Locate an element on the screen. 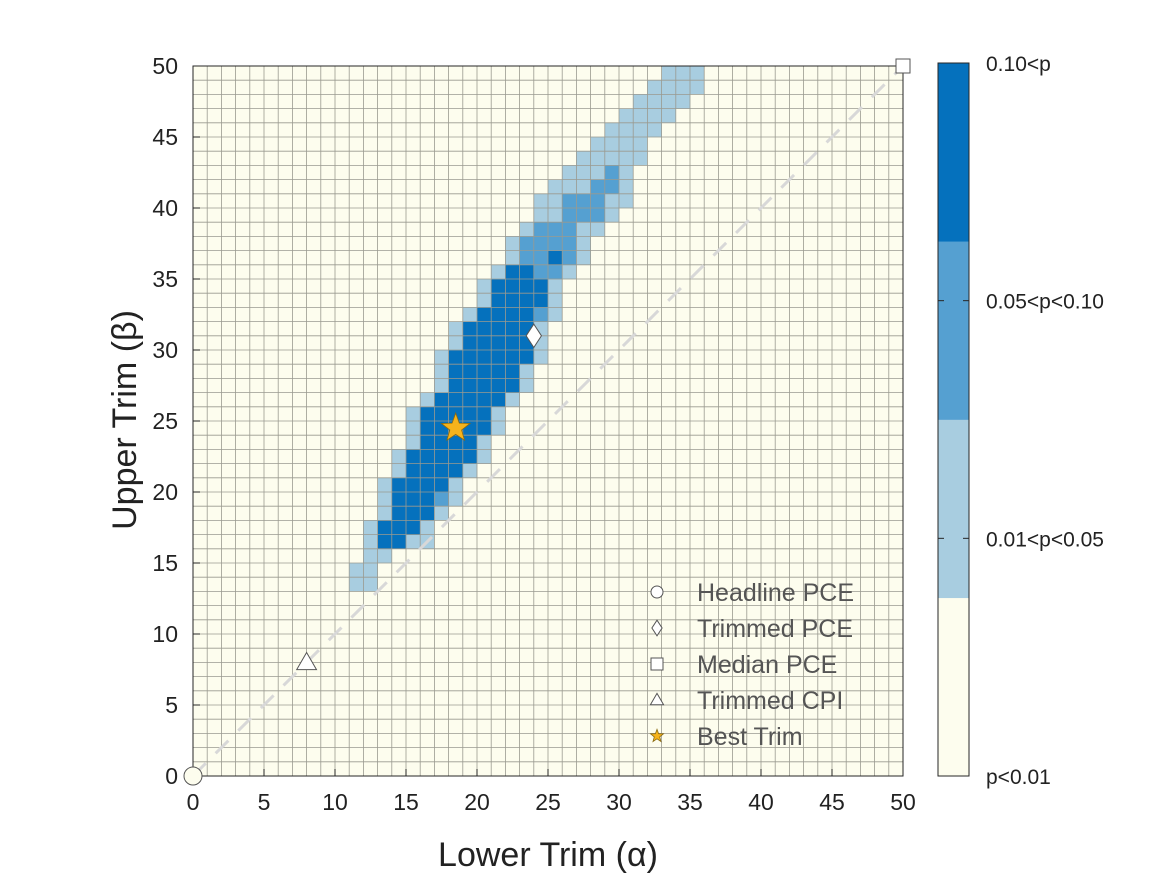  x-tick-label: 25 is located at coordinates (548, 802).